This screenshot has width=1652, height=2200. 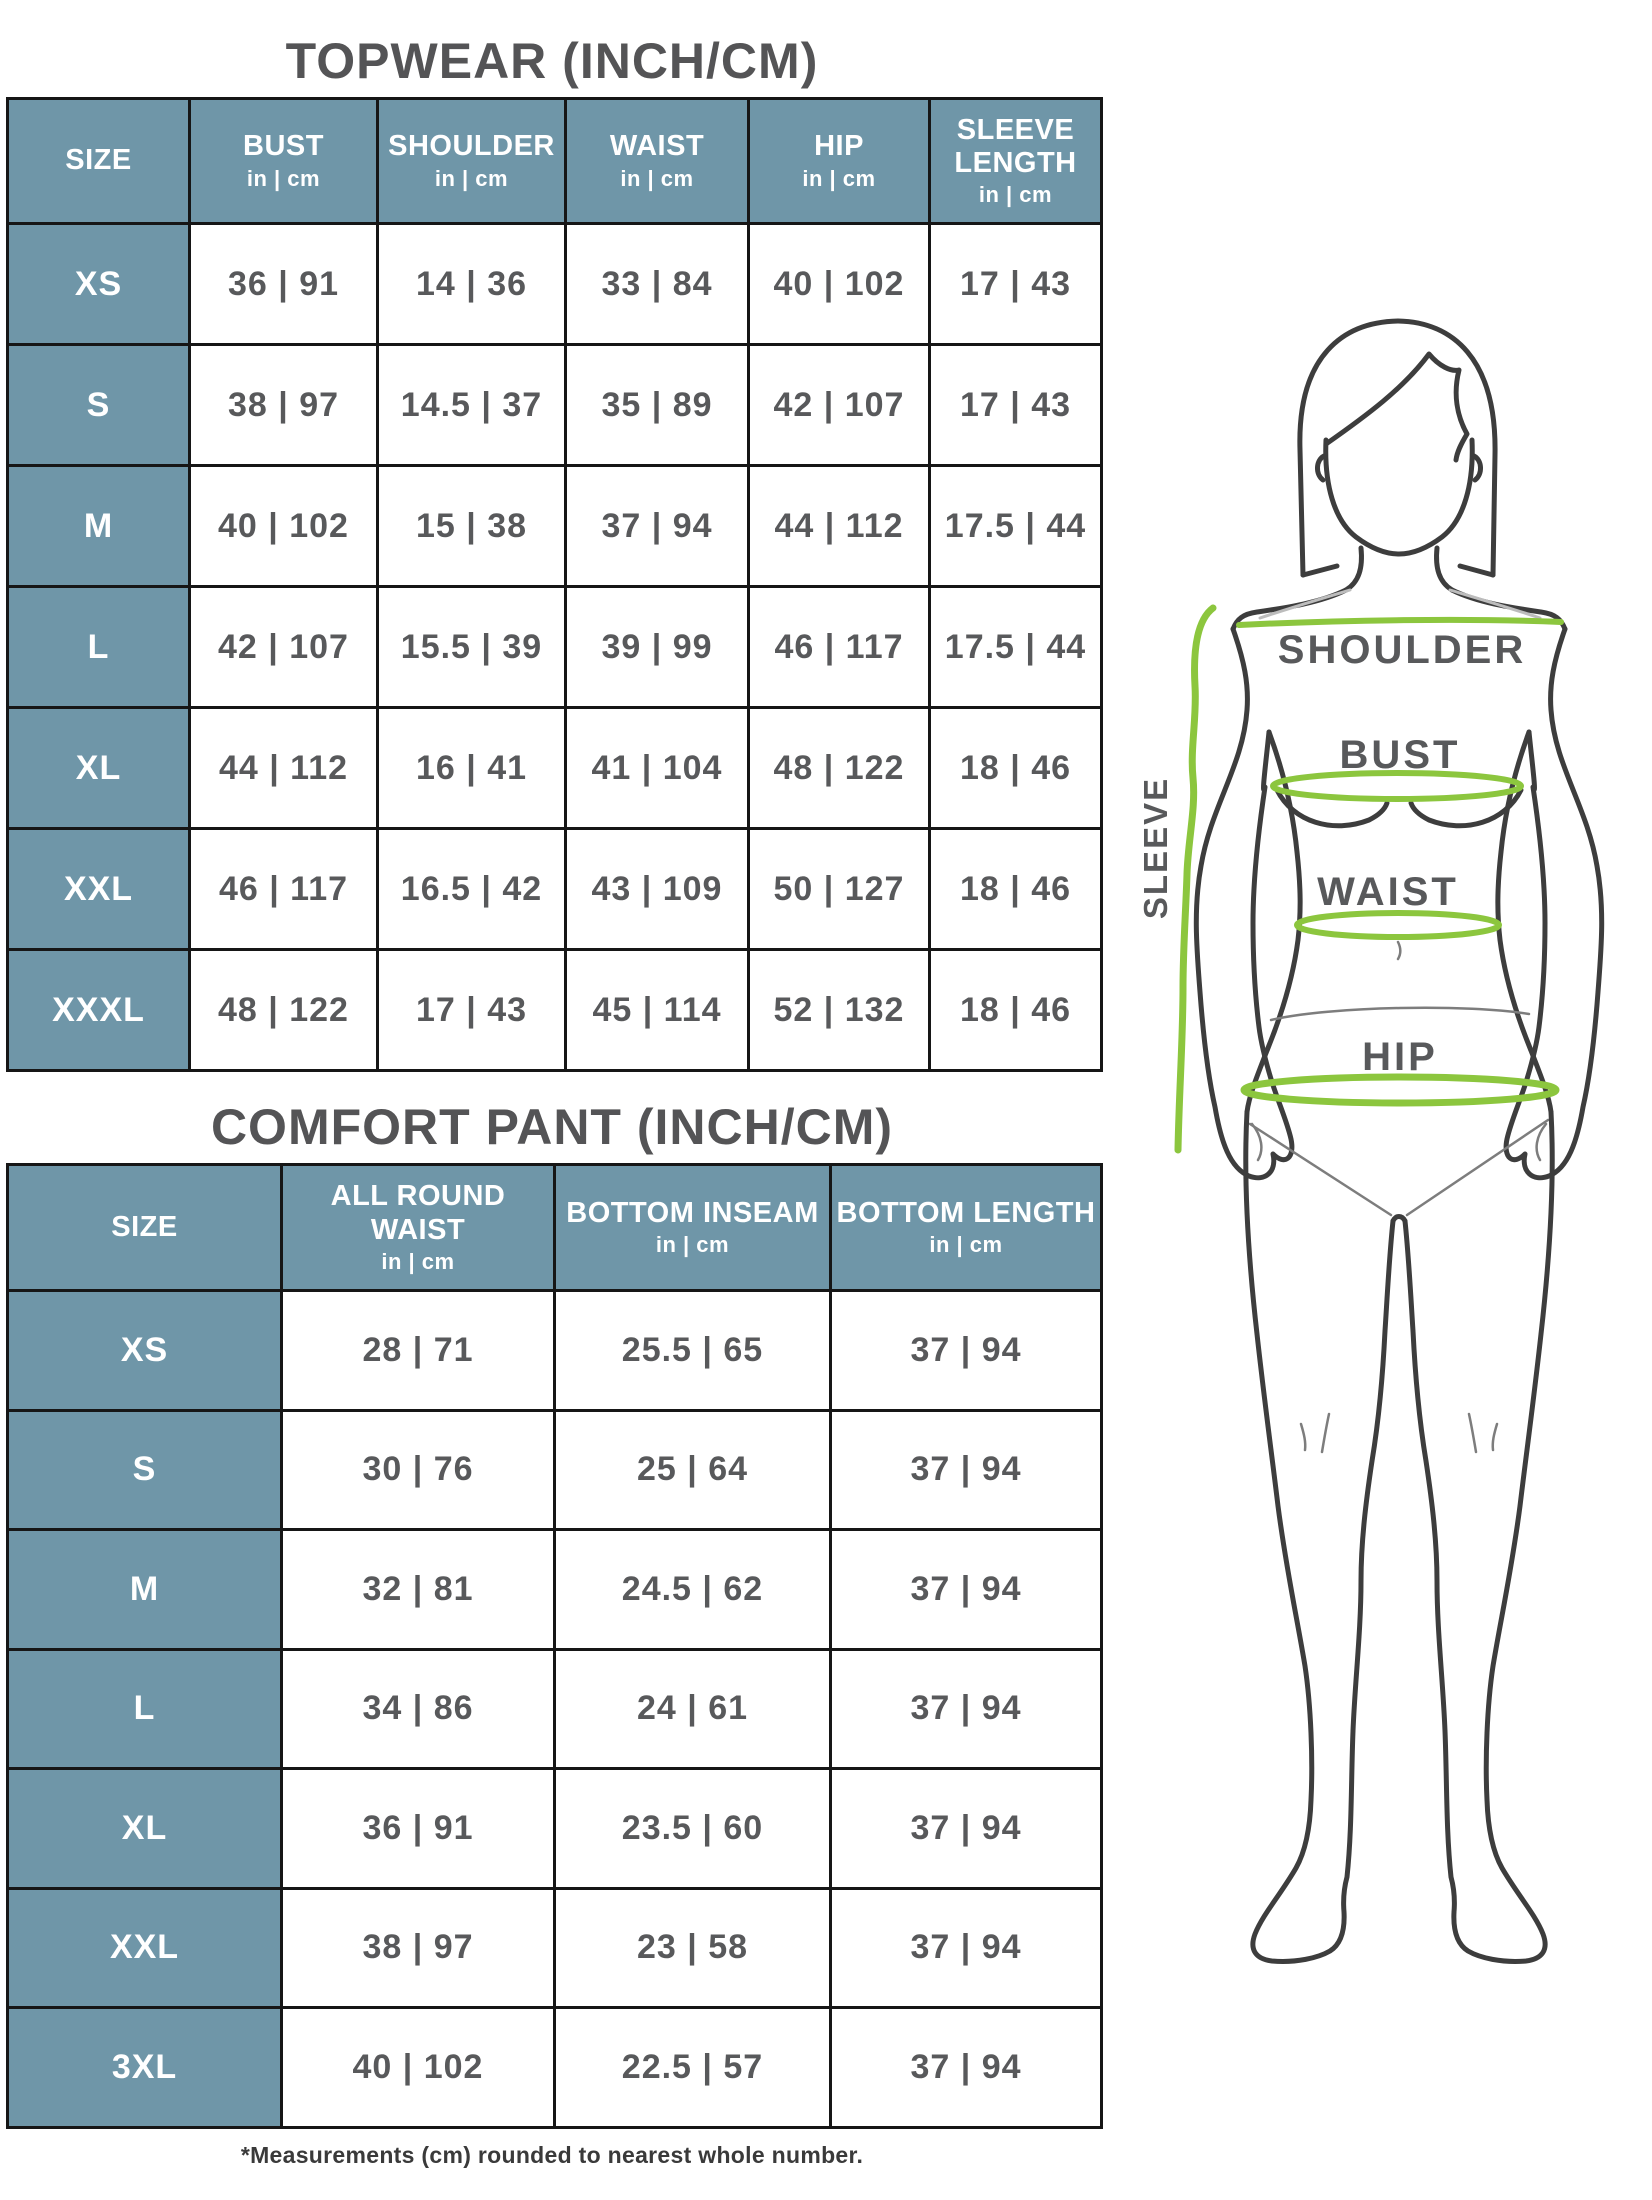 I want to click on measurement-cell: 17 | 43, so click(x=1015, y=405).